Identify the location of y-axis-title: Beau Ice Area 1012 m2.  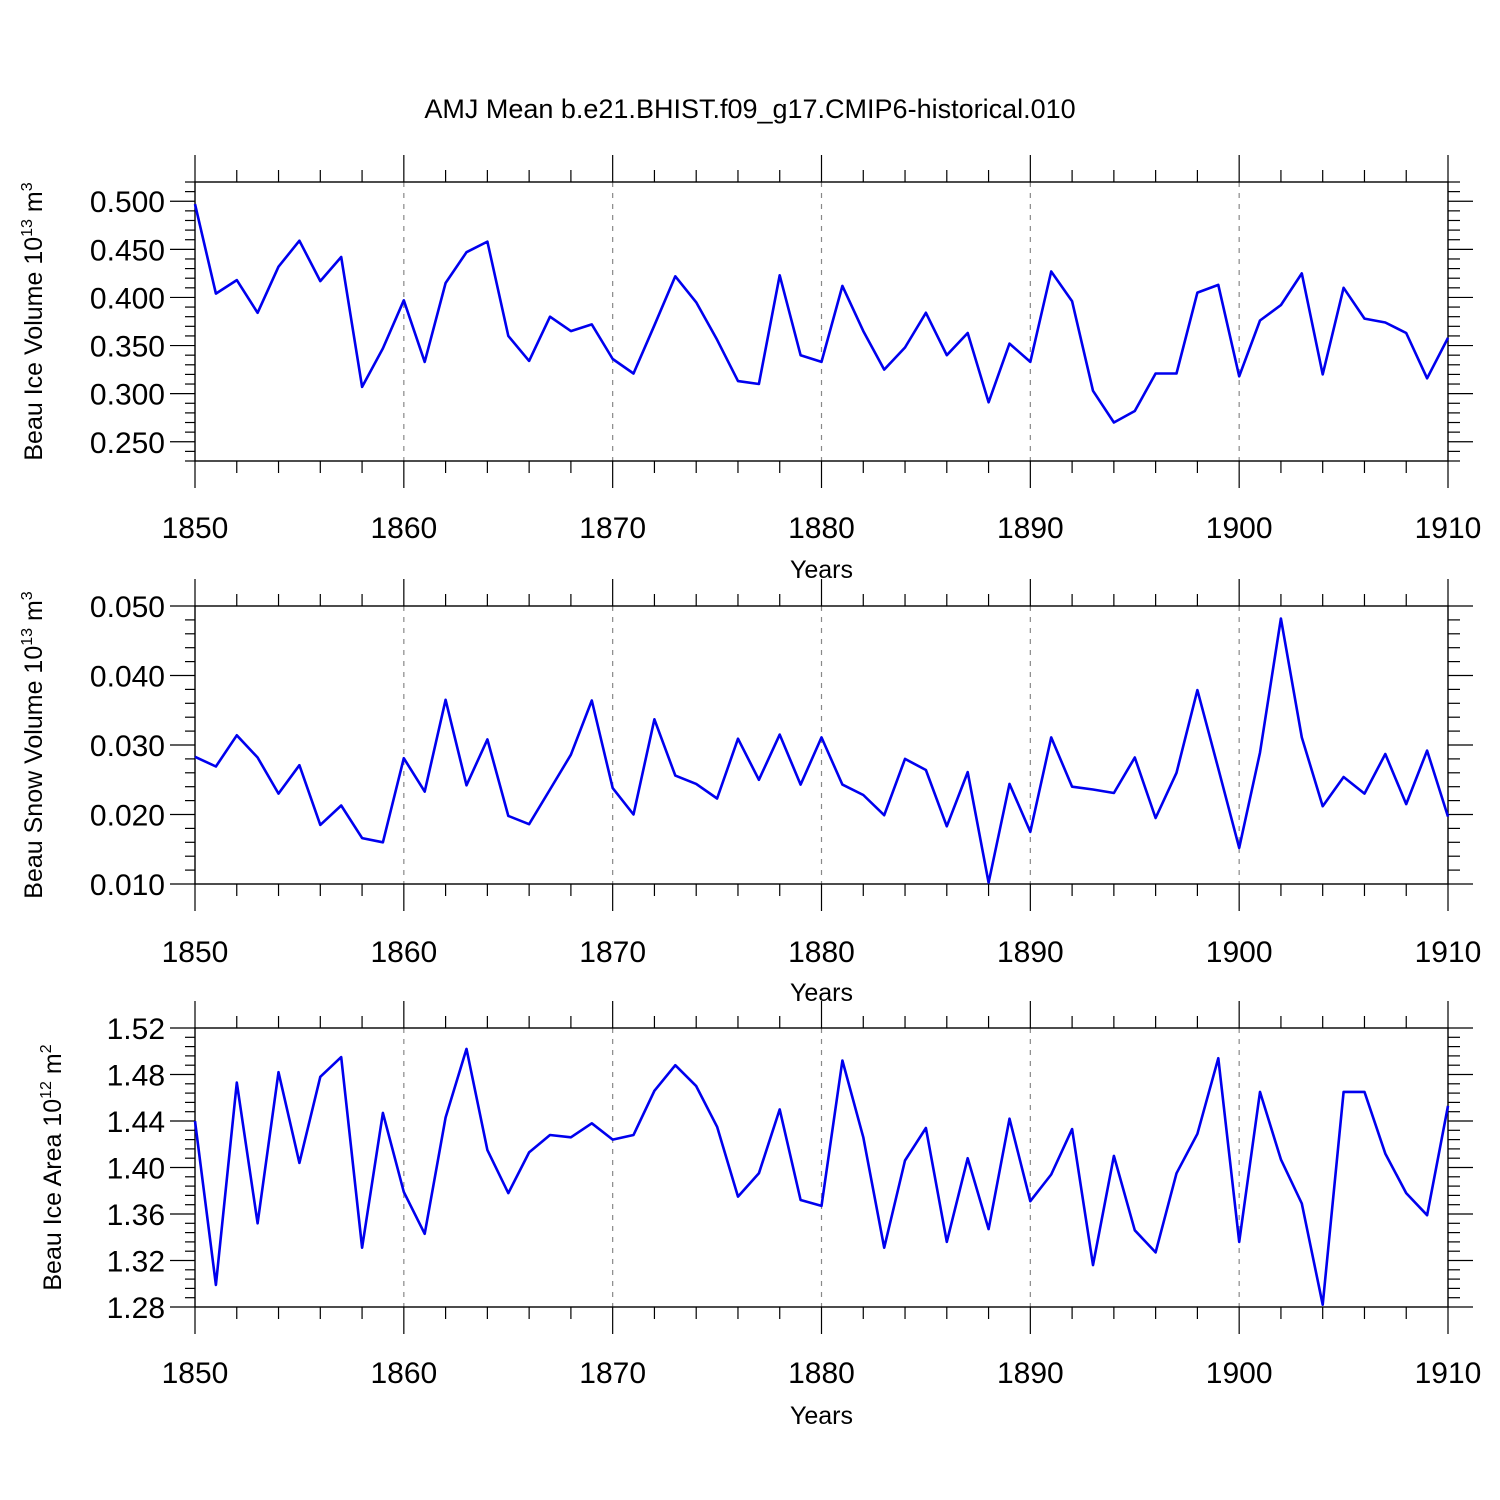
(52, 1167).